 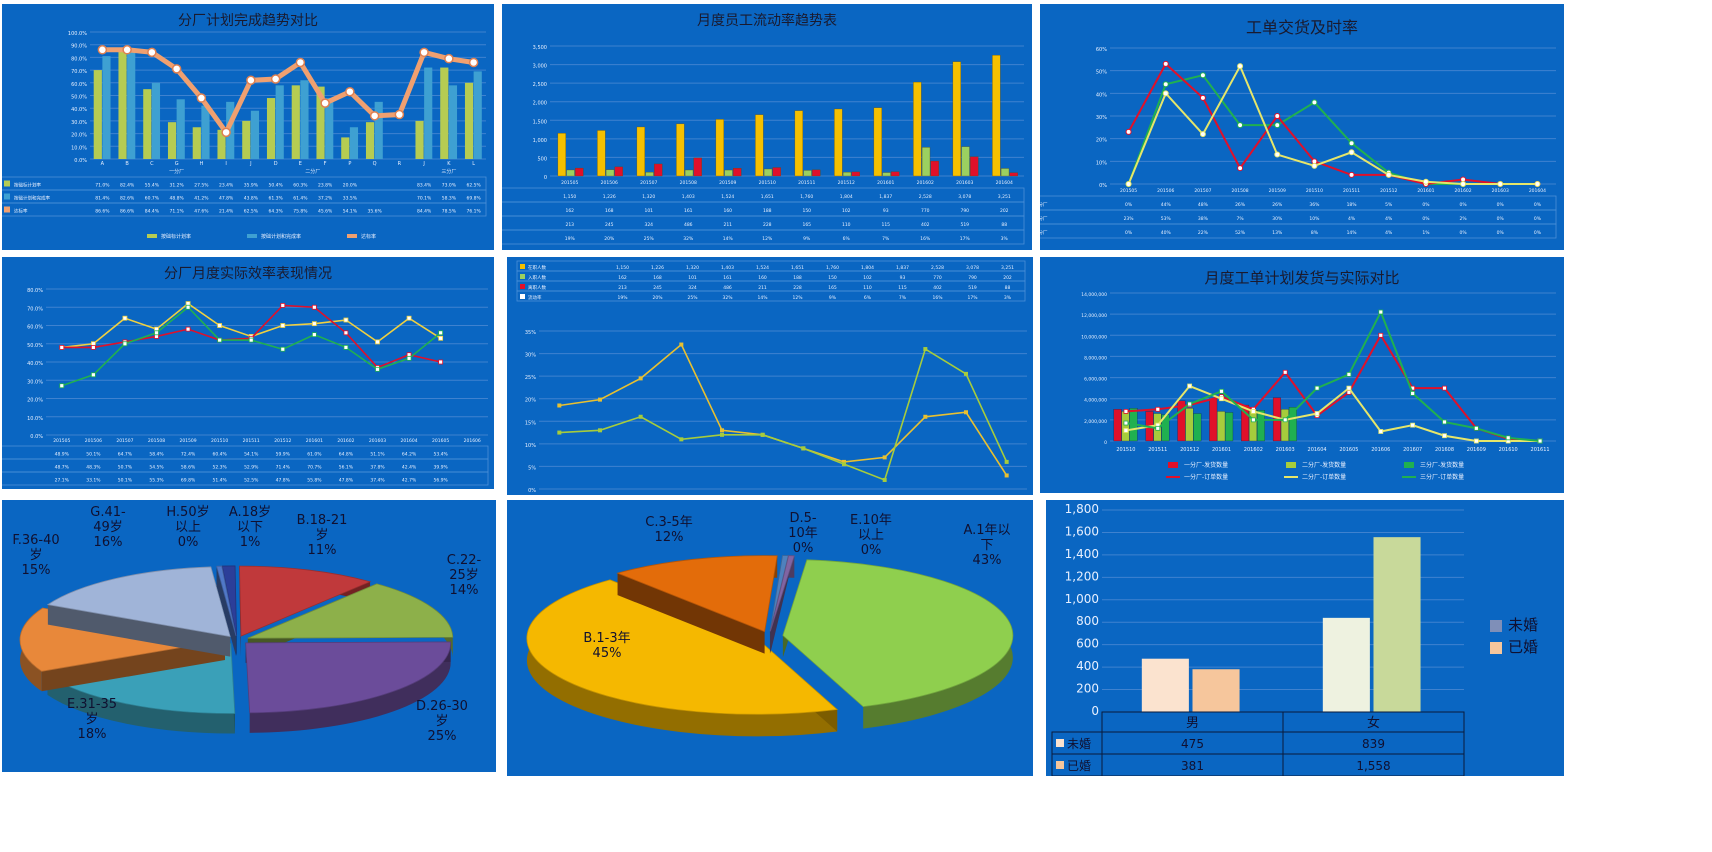 I want to click on plan-table-cell: 21.4%, so click(x=226, y=212).